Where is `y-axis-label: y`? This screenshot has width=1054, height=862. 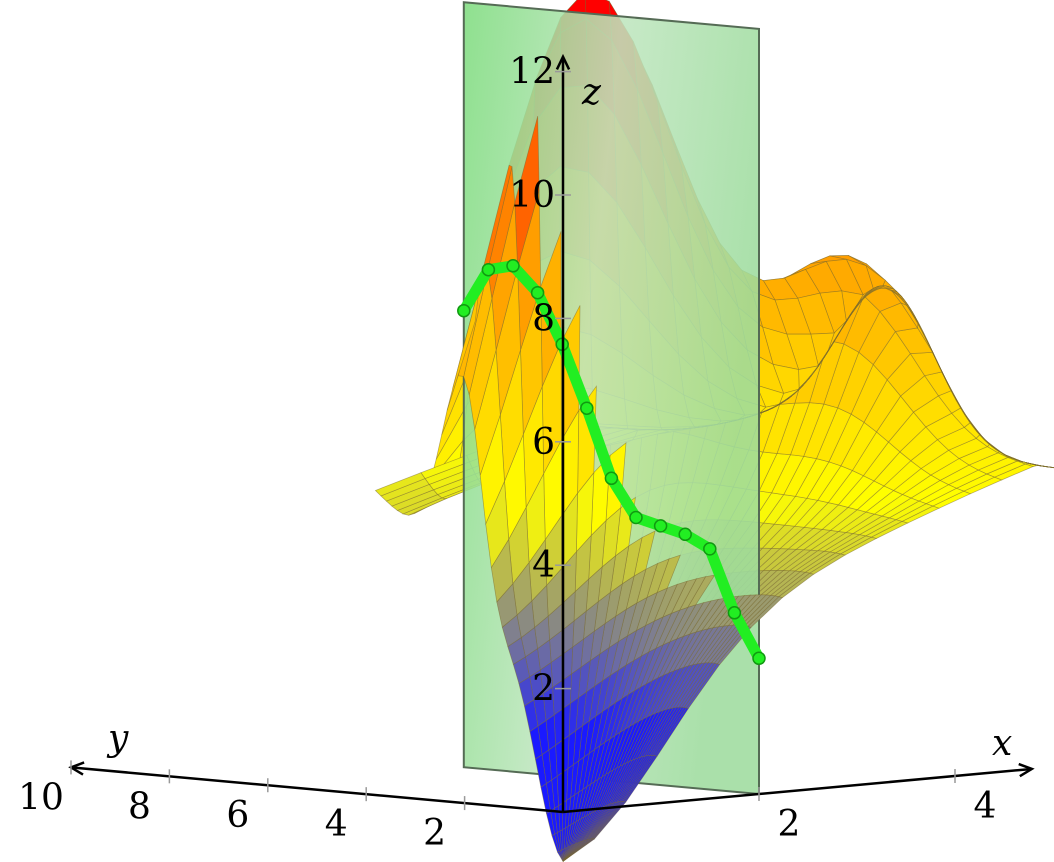 y-axis-label: y is located at coordinates (117, 738).